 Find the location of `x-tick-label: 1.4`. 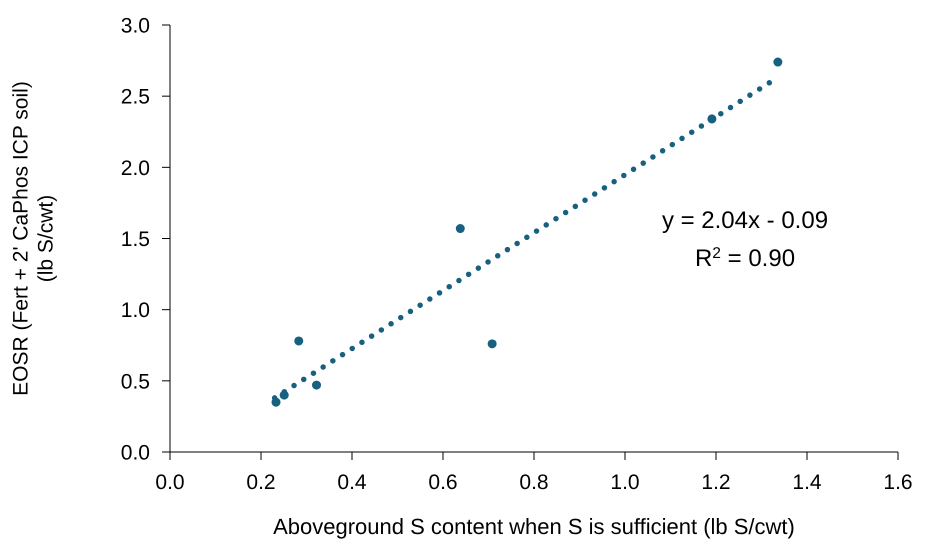

x-tick-label: 1.4 is located at coordinates (807, 482).